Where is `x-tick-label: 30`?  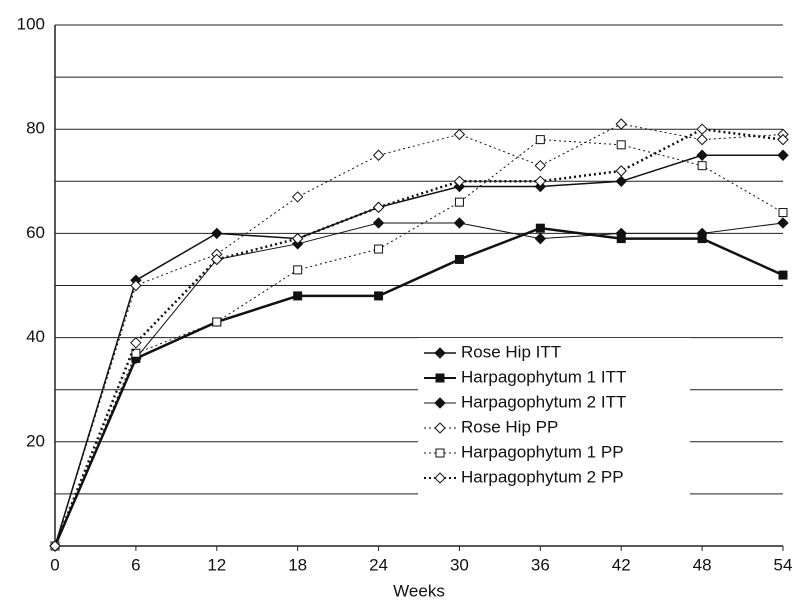
x-tick-label: 30 is located at coordinates (459, 564).